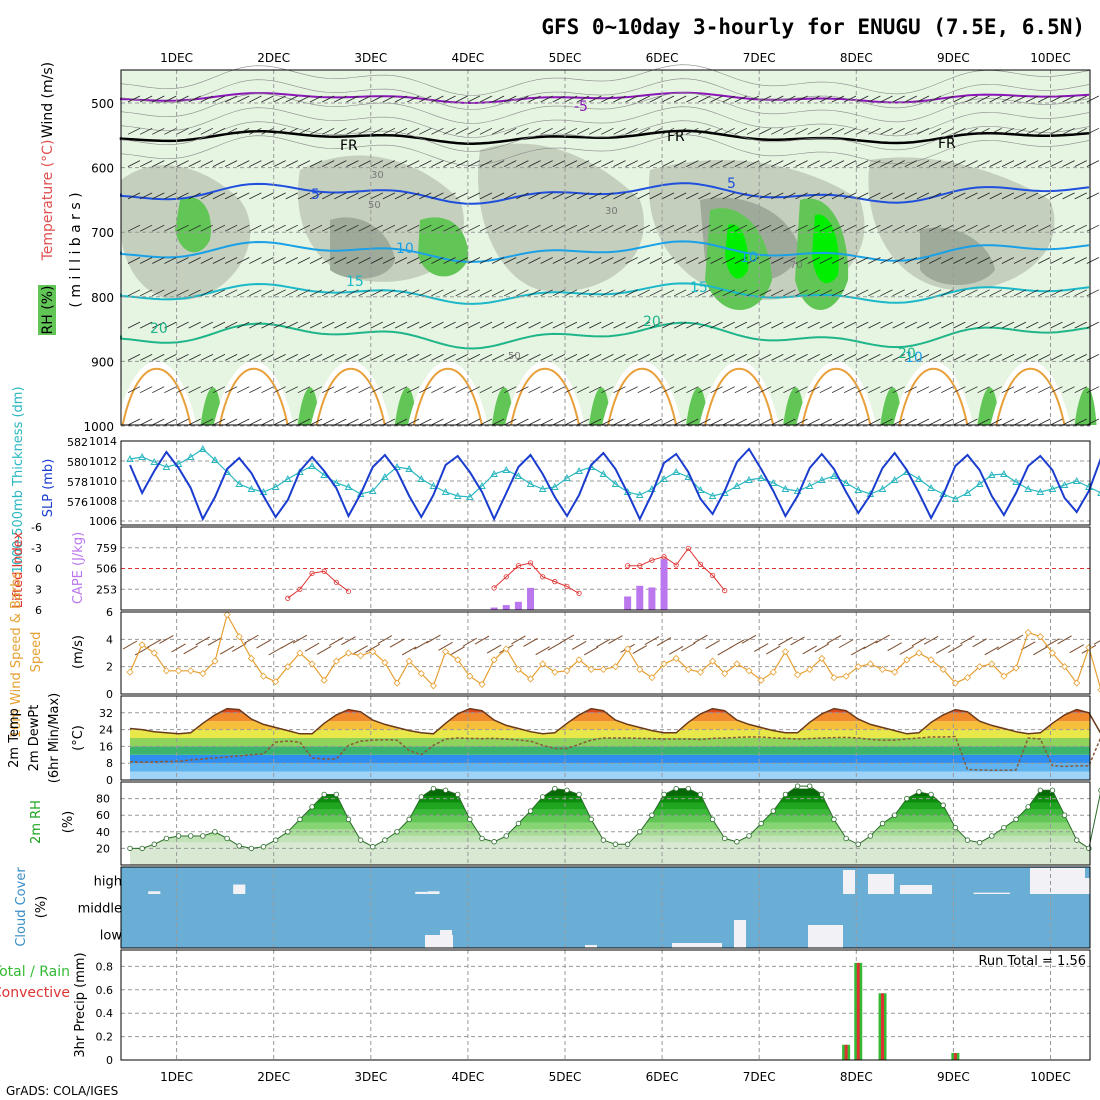 The height and width of the screenshot is (1100, 1100). What do you see at coordinates (796, 265) in the screenshot?
I see `contour-label: 70` at bounding box center [796, 265].